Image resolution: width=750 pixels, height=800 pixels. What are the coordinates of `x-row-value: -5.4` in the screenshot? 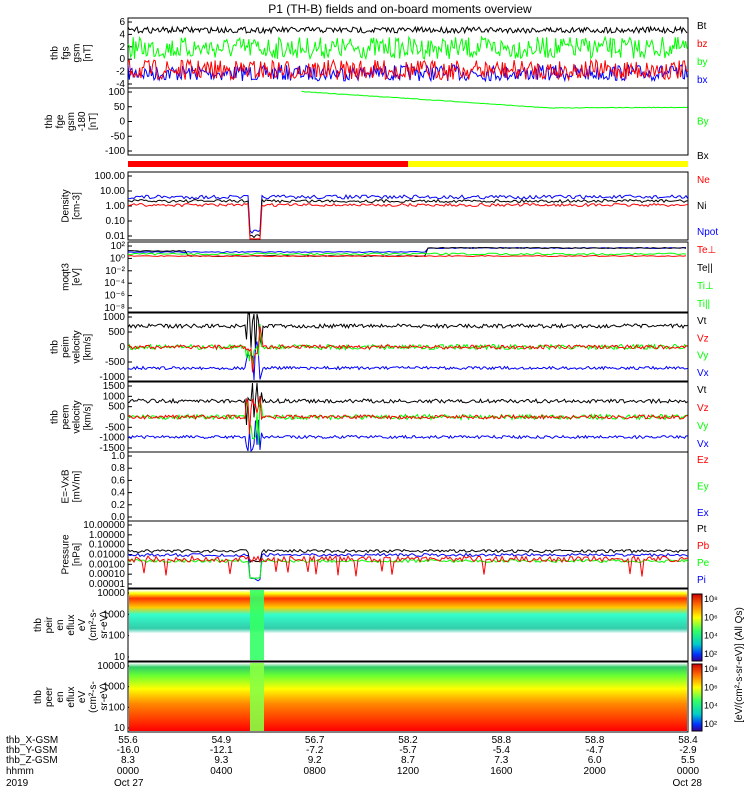 It's located at (502, 750).